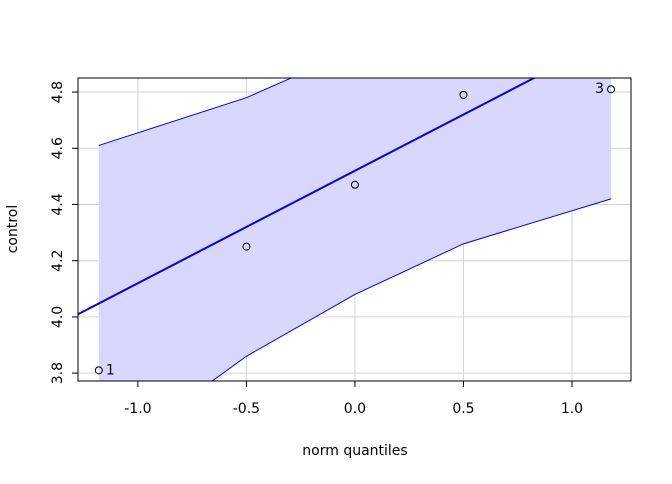  What do you see at coordinates (58, 261) in the screenshot?
I see `y-tick-label: 4.2` at bounding box center [58, 261].